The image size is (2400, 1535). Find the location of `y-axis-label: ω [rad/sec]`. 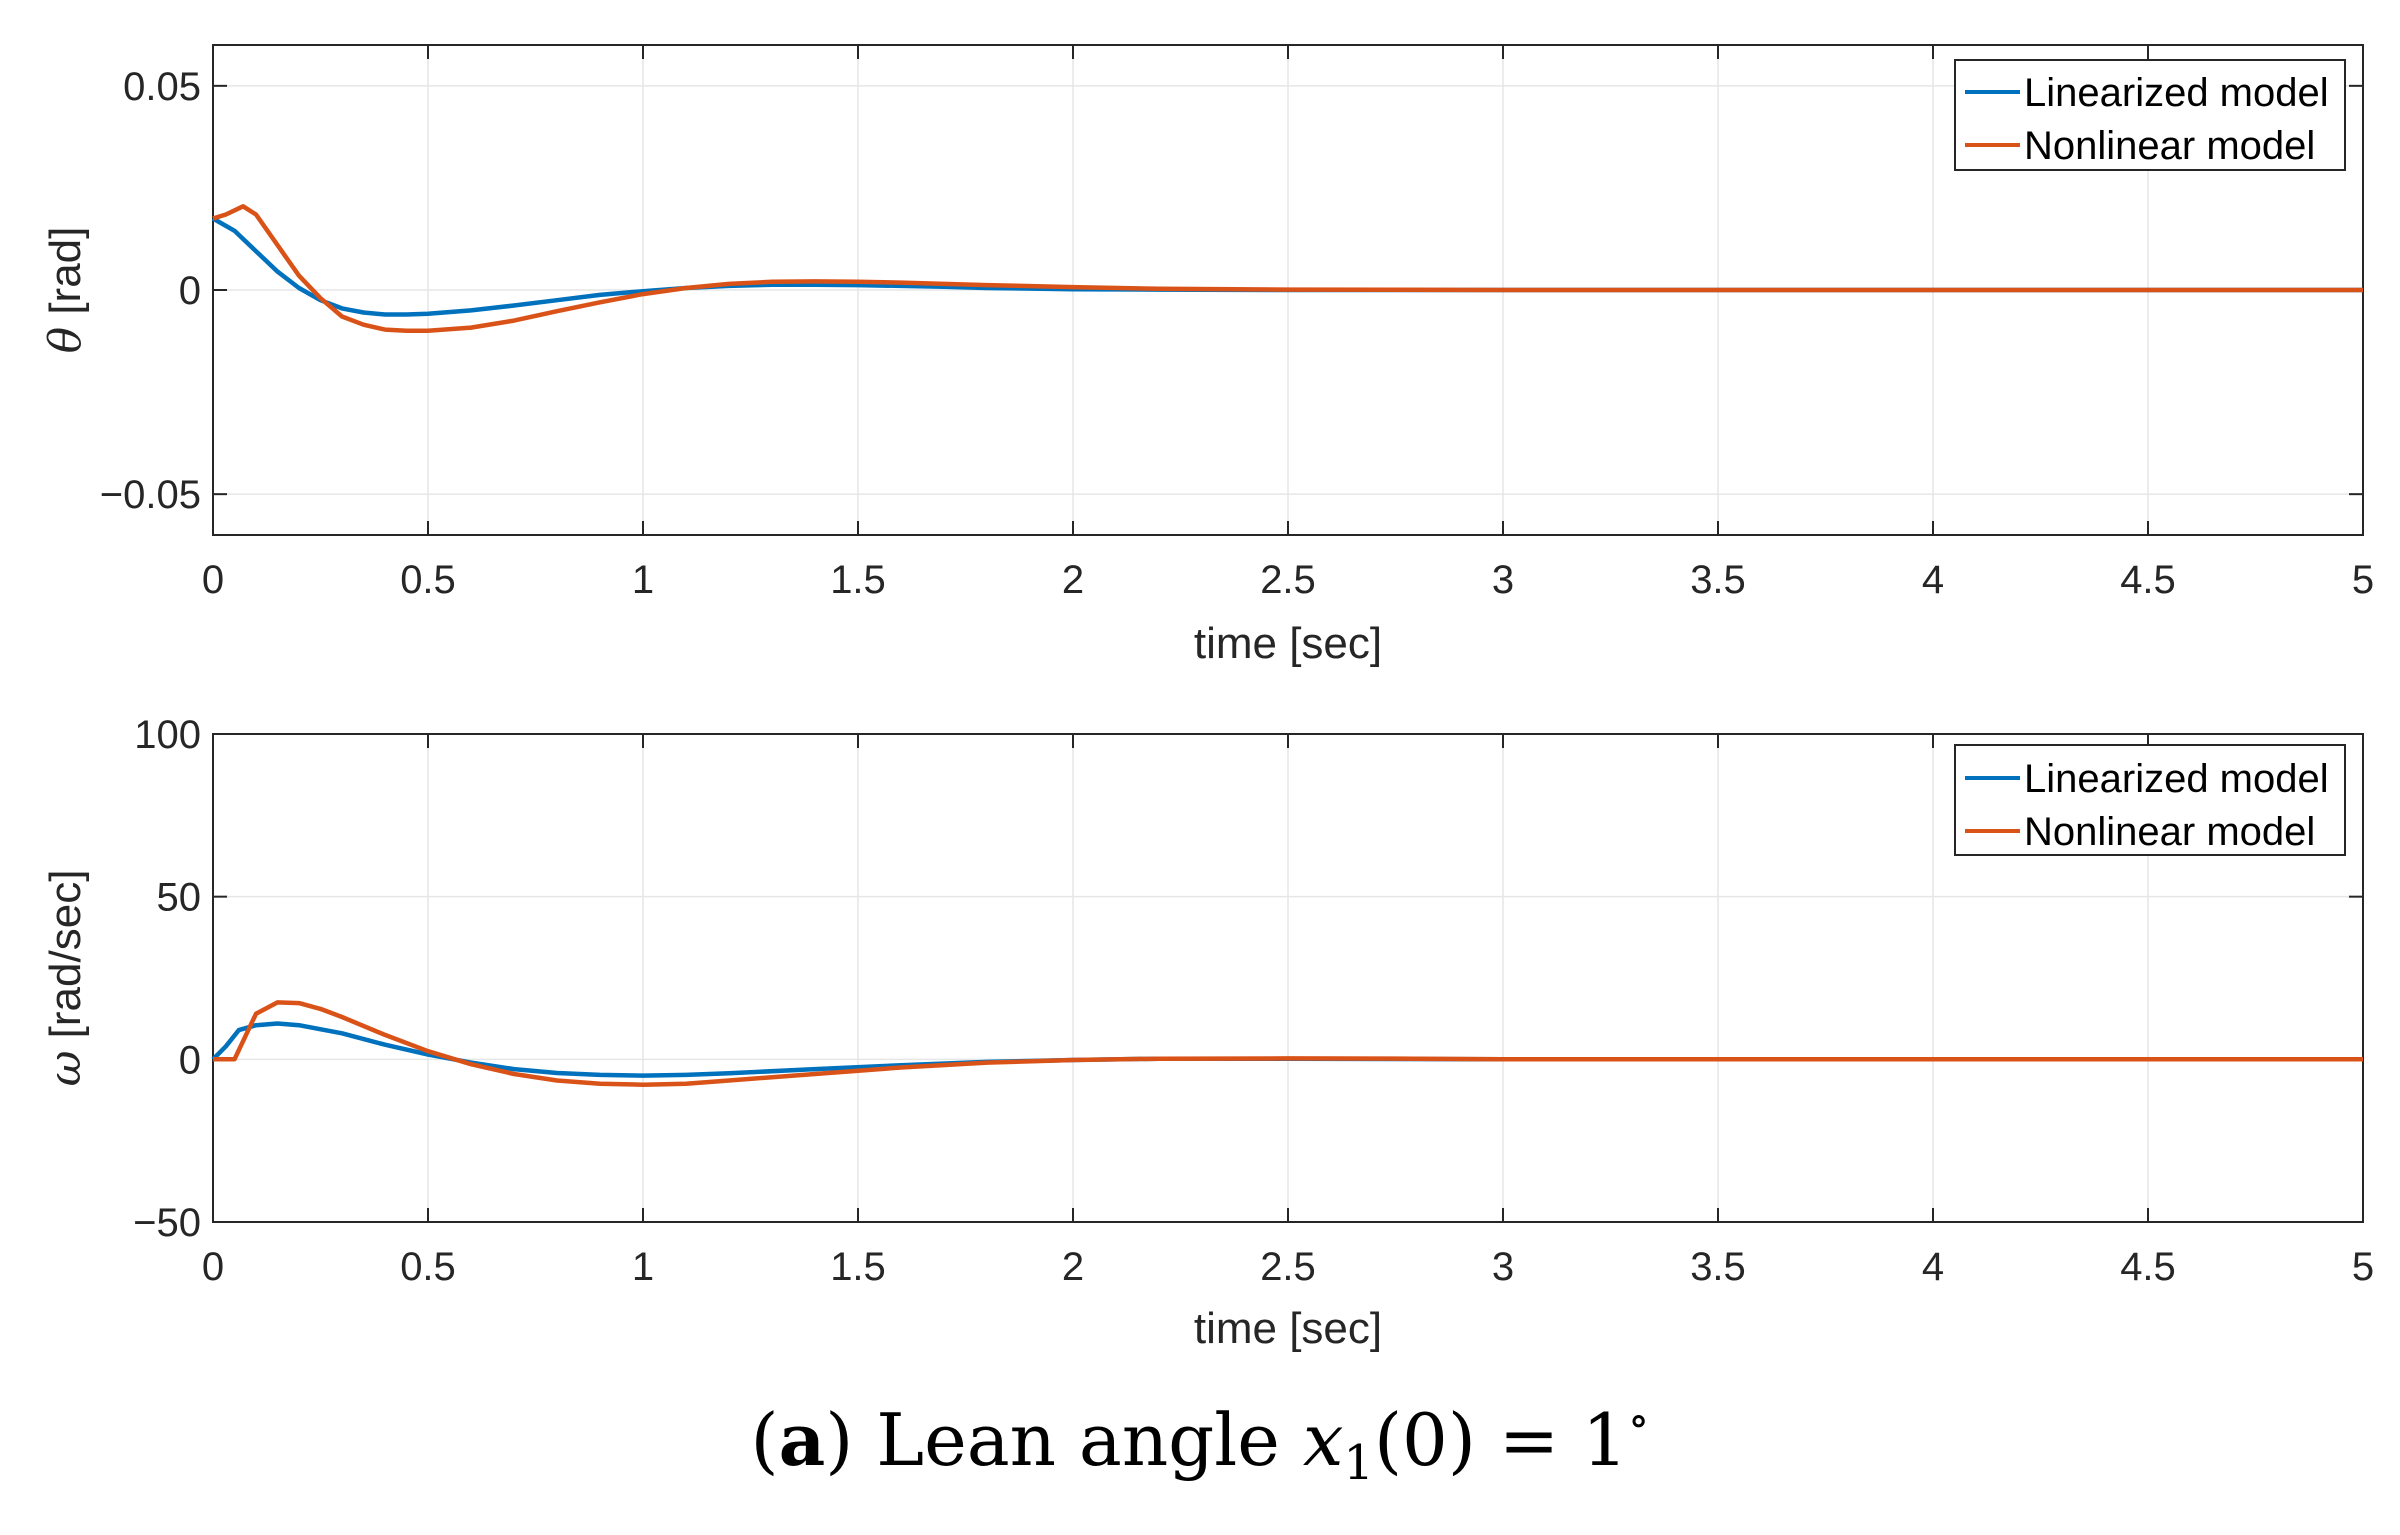

y-axis-label: ω [rad/sec] is located at coordinates (65, 978).